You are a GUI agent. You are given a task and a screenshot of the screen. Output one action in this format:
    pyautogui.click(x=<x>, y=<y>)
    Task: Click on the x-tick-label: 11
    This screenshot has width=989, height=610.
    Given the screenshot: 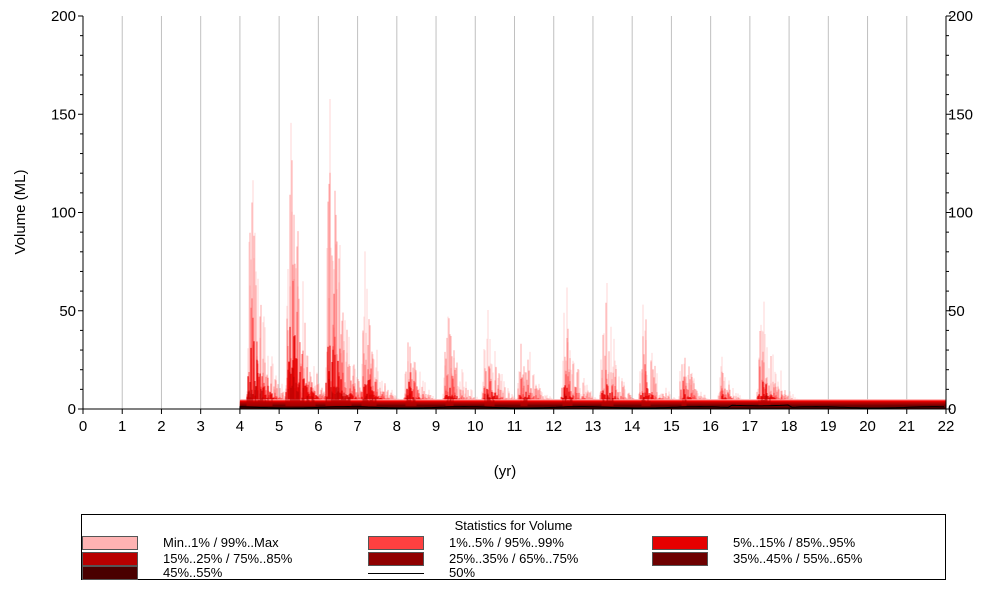 What is the action you would take?
    pyautogui.click(x=515, y=426)
    